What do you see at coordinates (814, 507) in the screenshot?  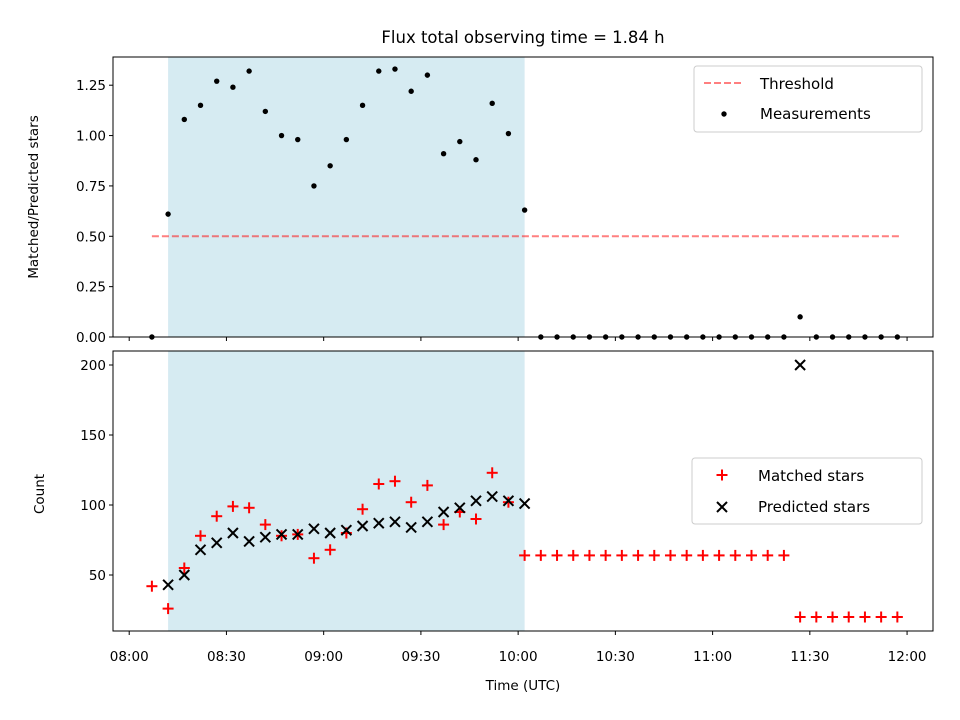 I see `legend-predicted-label: Predicted stars` at bounding box center [814, 507].